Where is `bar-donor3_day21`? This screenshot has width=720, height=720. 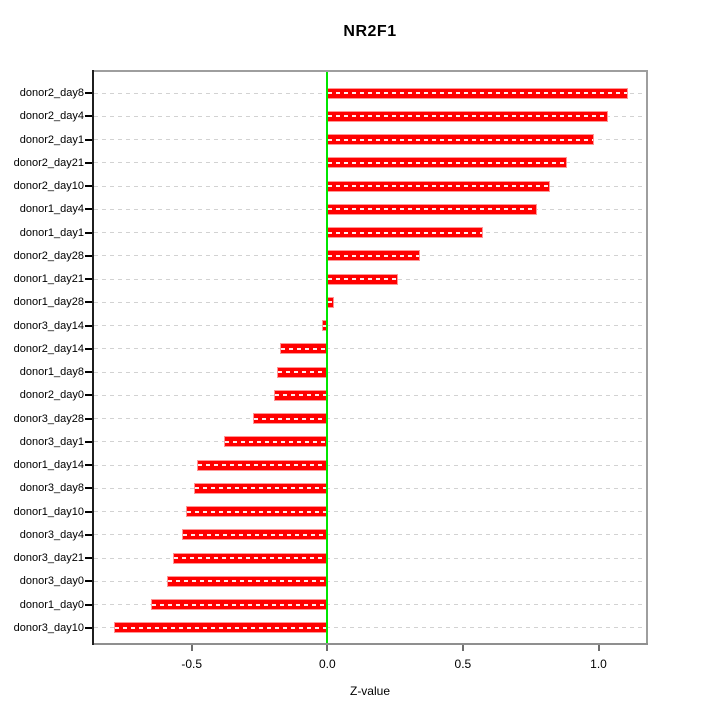 bar-donor3_day21 is located at coordinates (250, 558).